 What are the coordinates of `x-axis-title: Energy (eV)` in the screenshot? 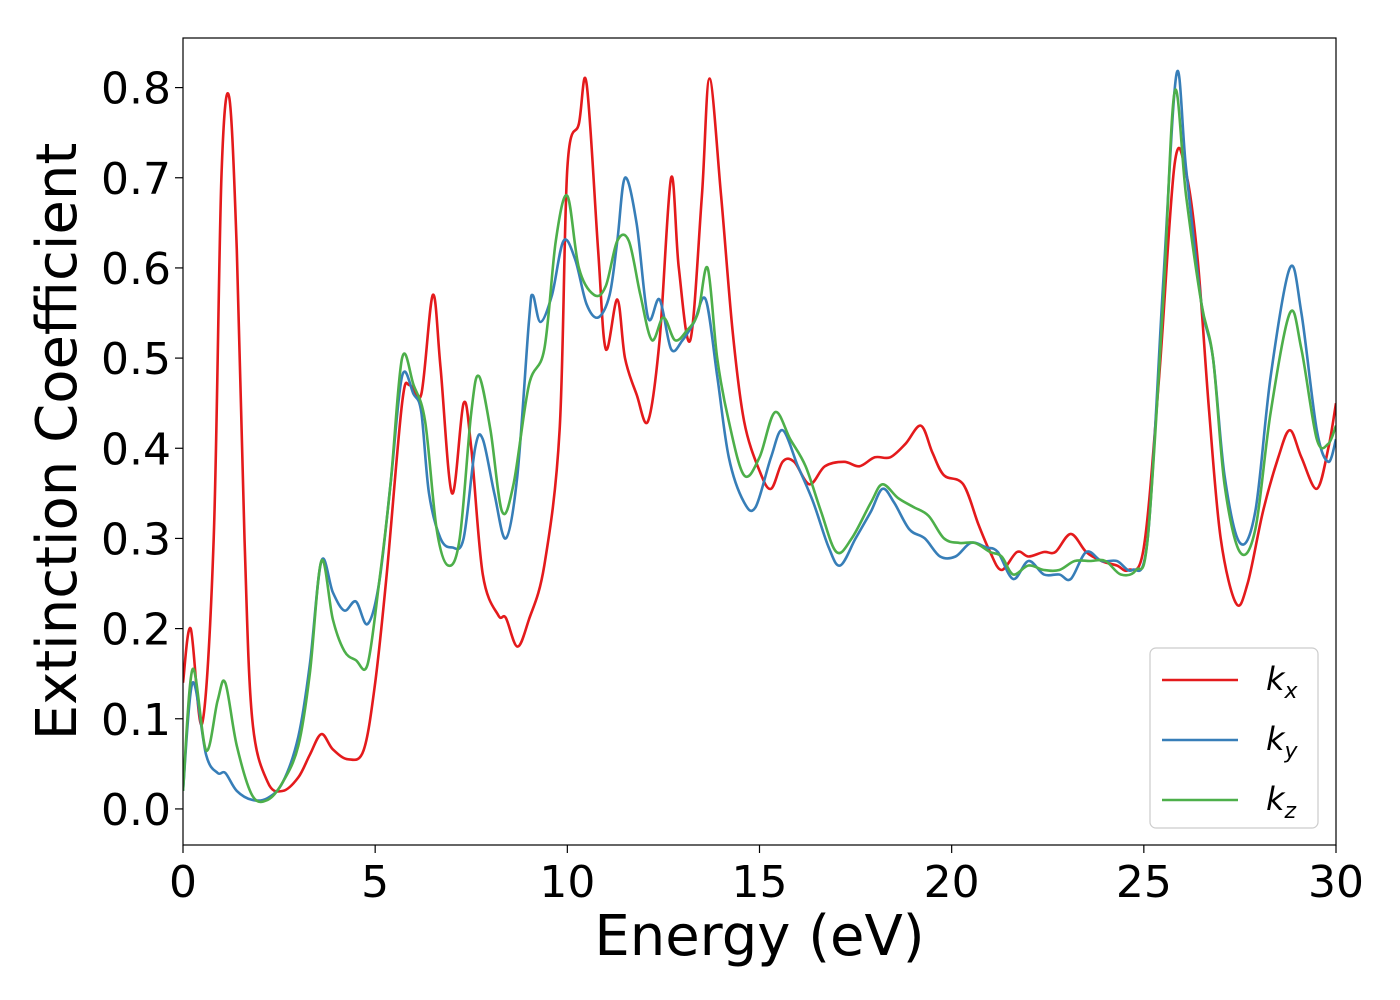 It's located at (759, 936).